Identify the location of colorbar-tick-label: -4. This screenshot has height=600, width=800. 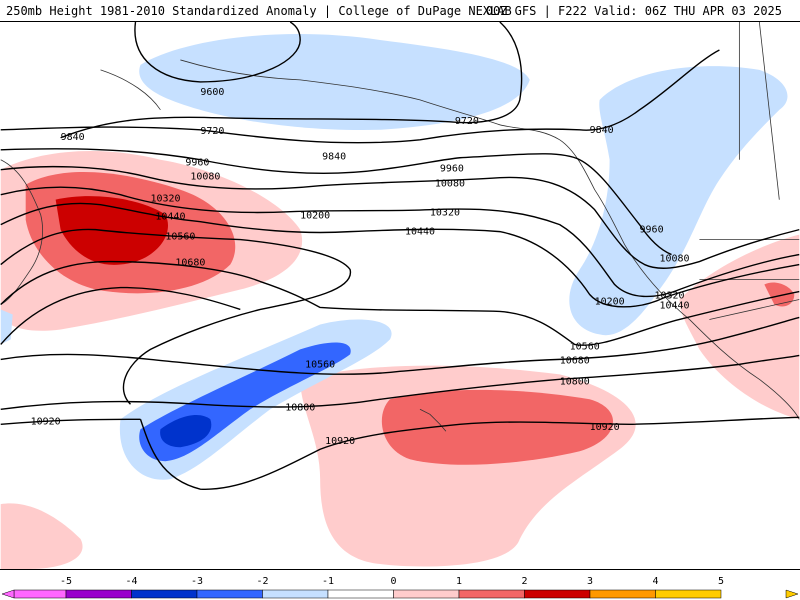
(131, 581).